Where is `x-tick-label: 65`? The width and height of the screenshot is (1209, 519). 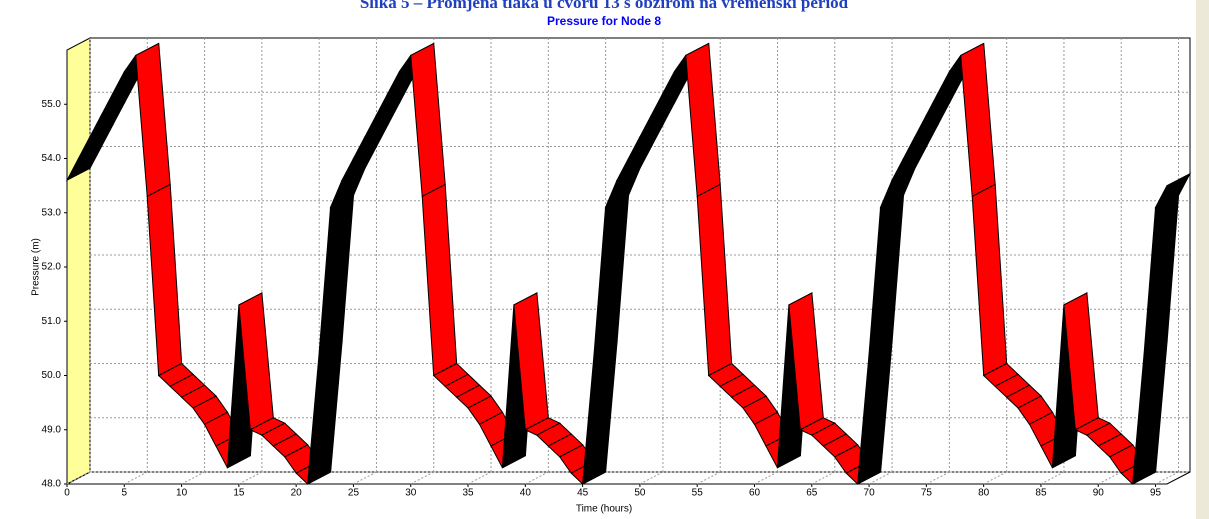 x-tick-label: 65 is located at coordinates (812, 493).